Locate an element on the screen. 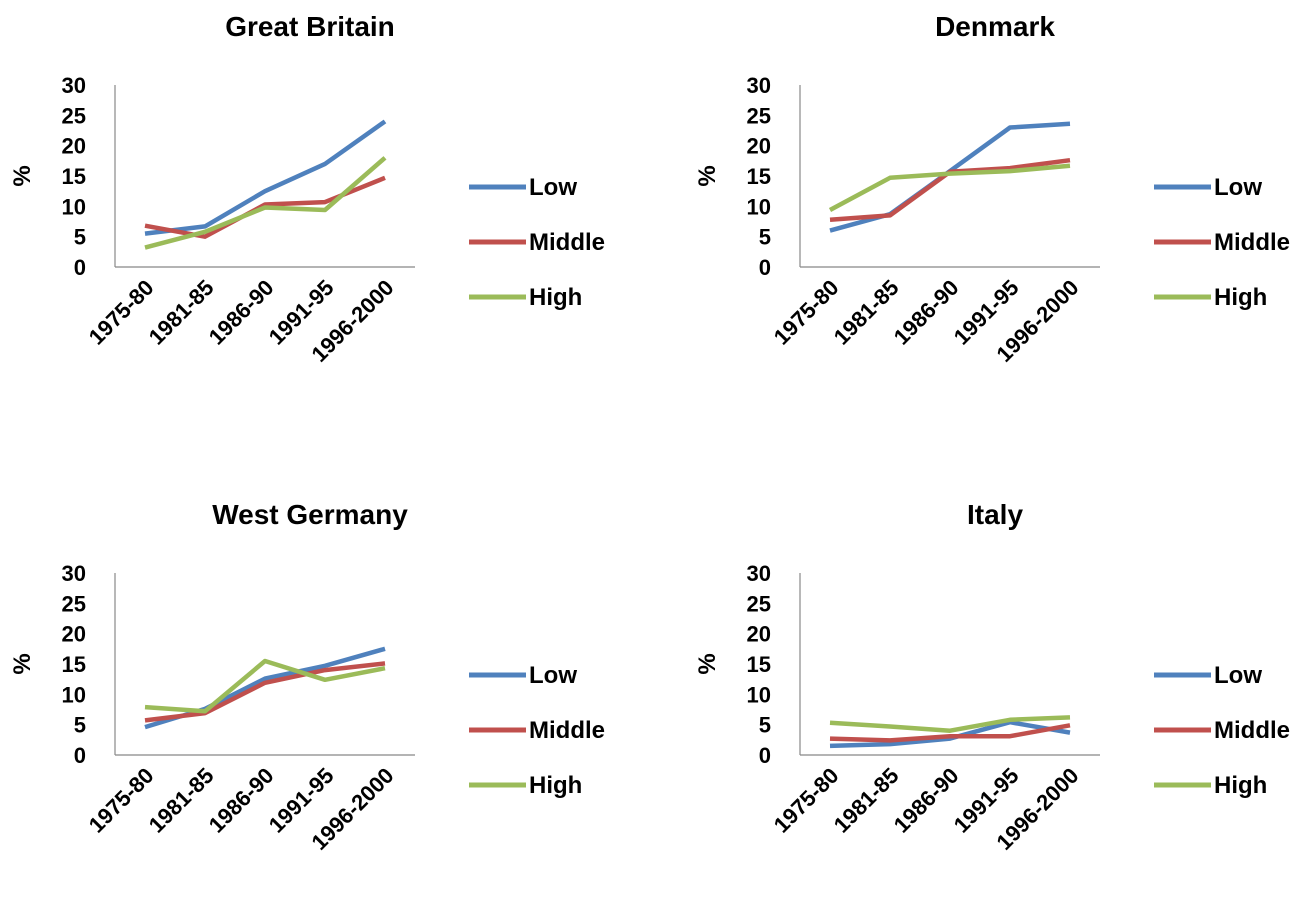 This screenshot has height=899, width=1315. chart-title: Denmark is located at coordinates (995, 26).